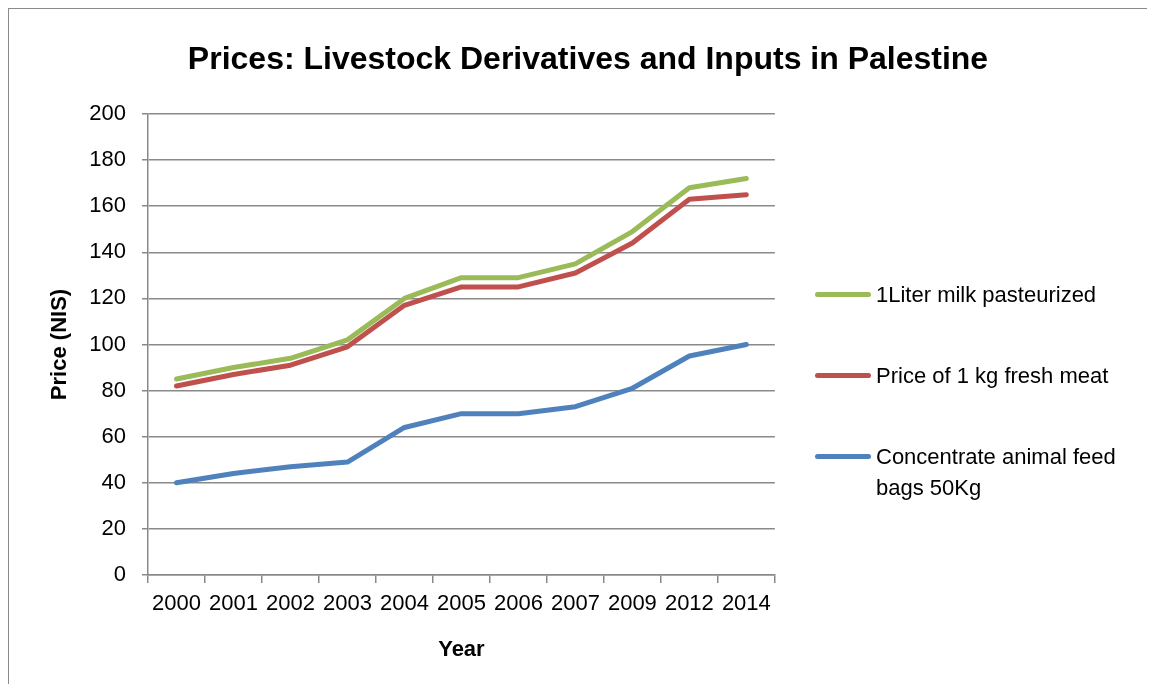  I want to click on legend-label: Concentrate animal feed bags 50Kg, so click(996, 472).